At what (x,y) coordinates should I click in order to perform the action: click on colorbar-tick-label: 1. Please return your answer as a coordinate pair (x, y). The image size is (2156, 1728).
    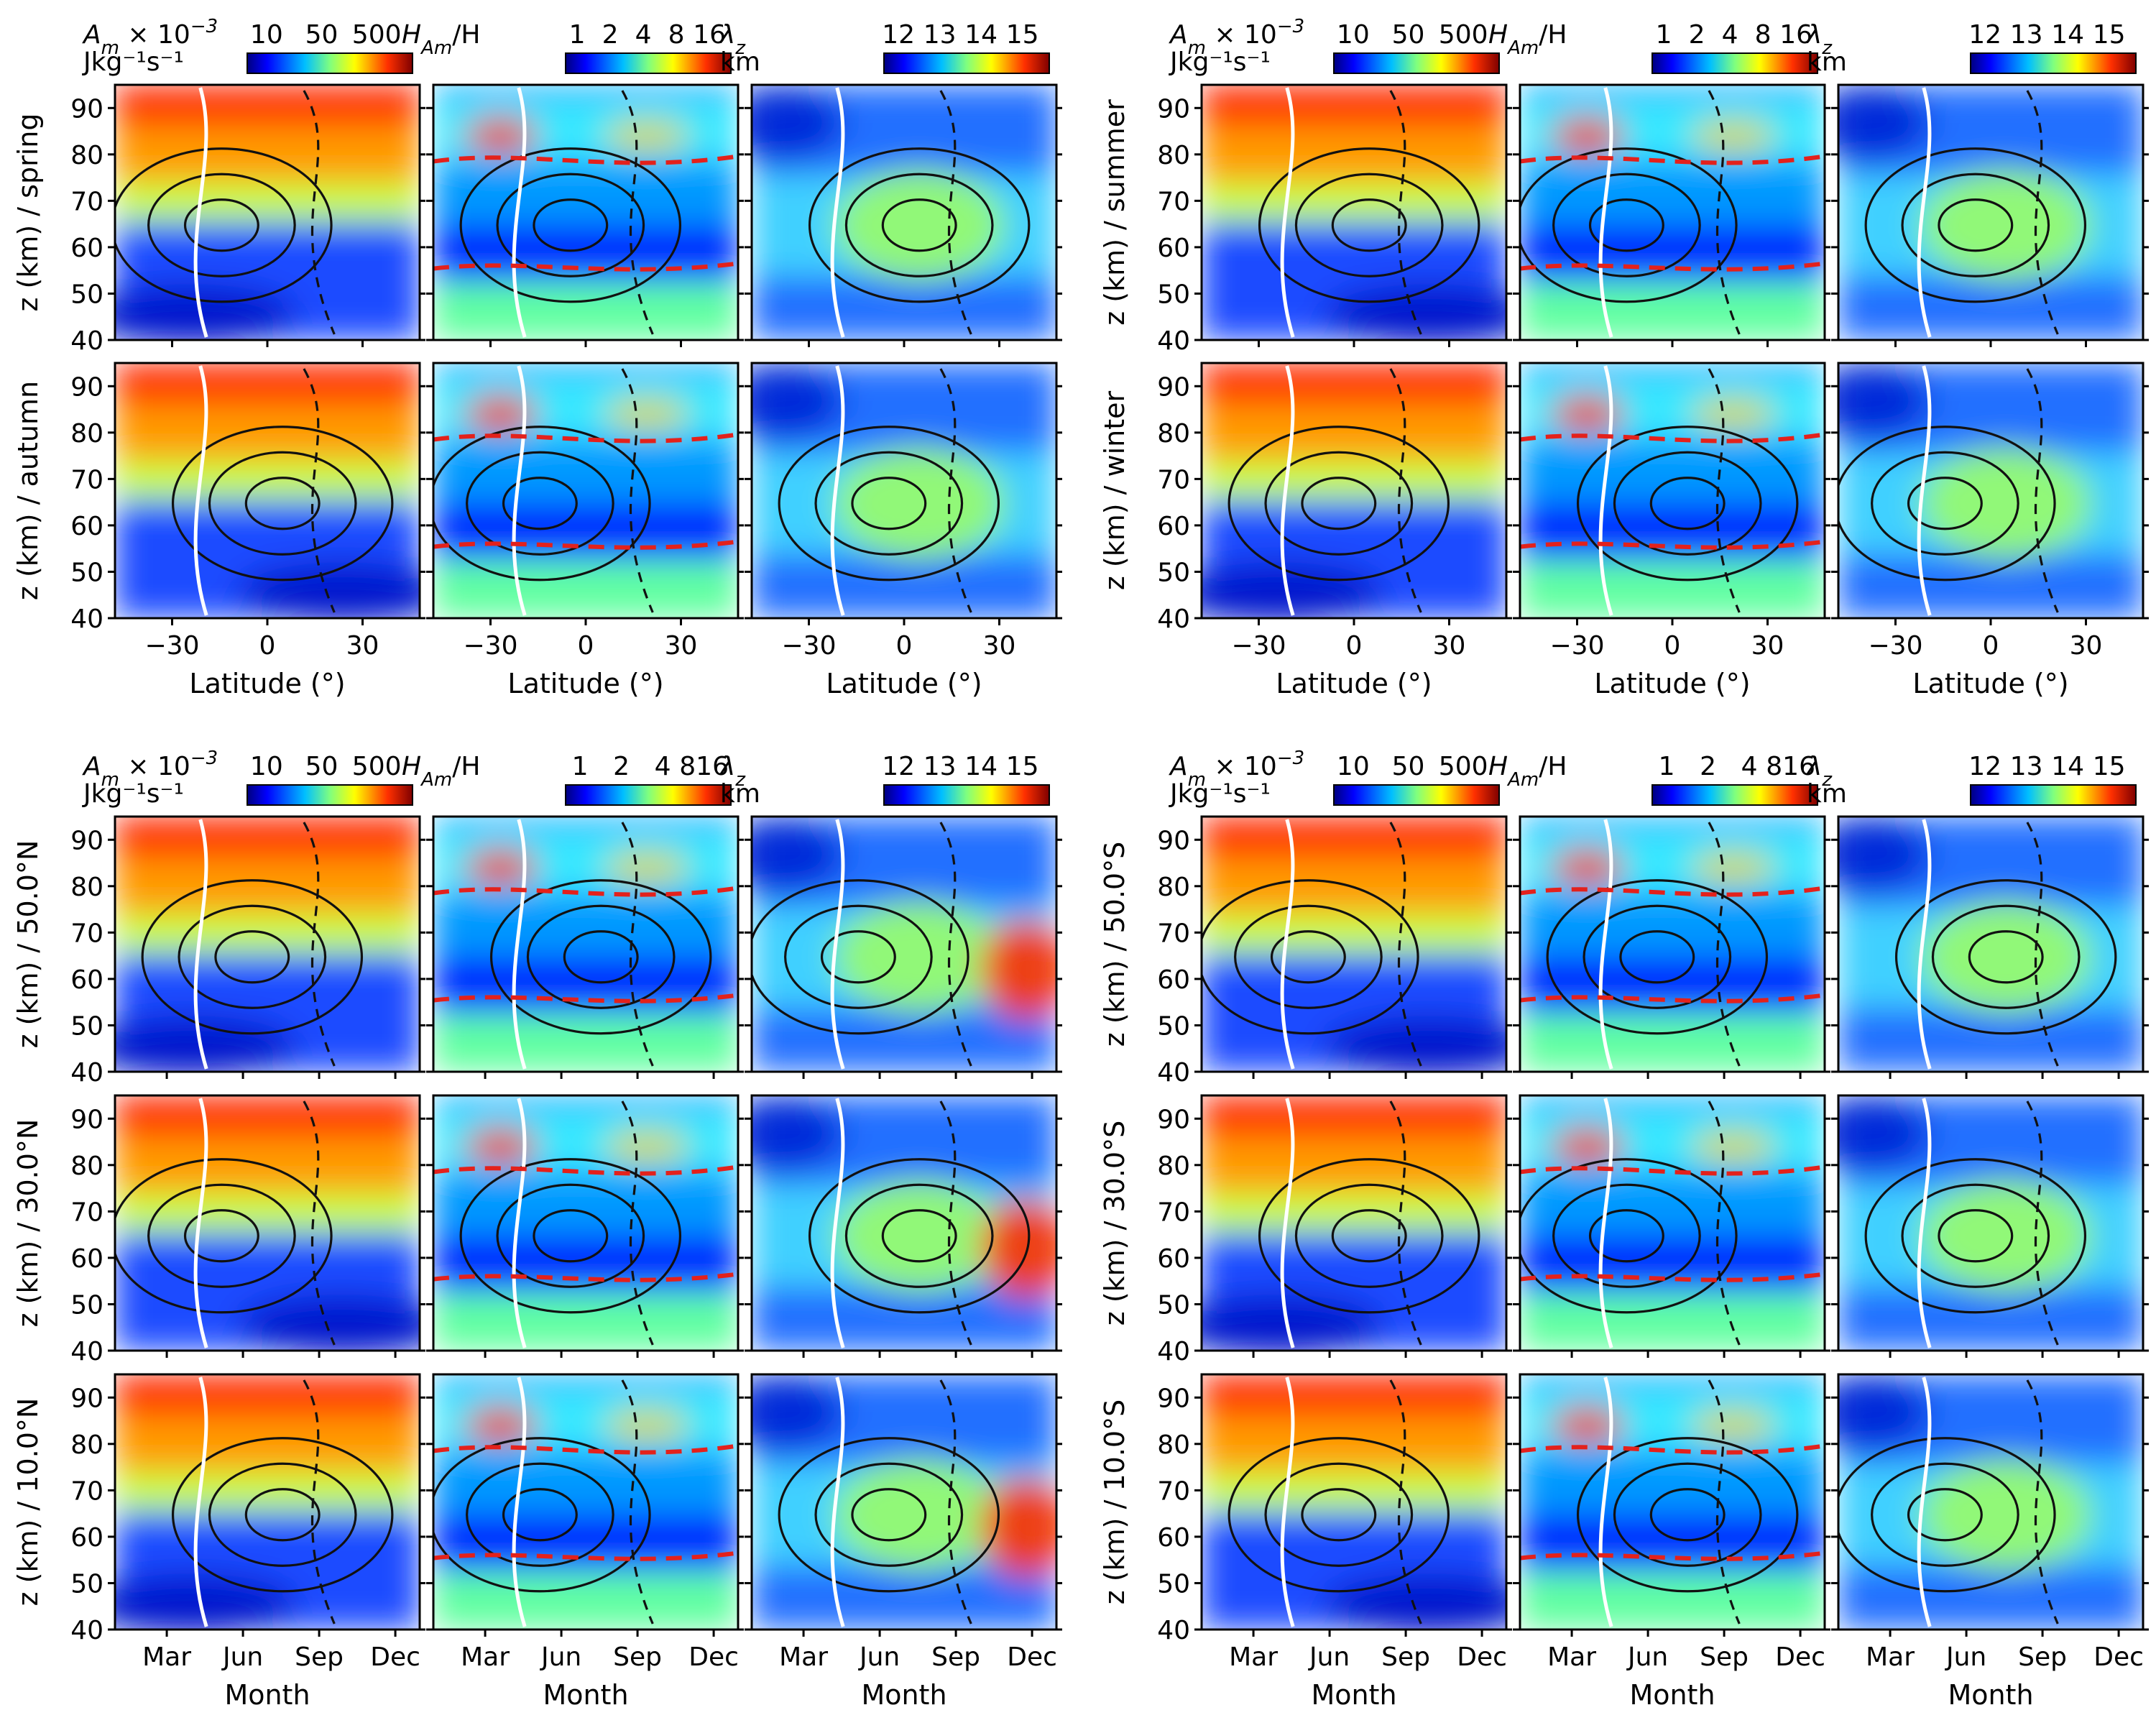
    Looking at the image, I should click on (580, 766).